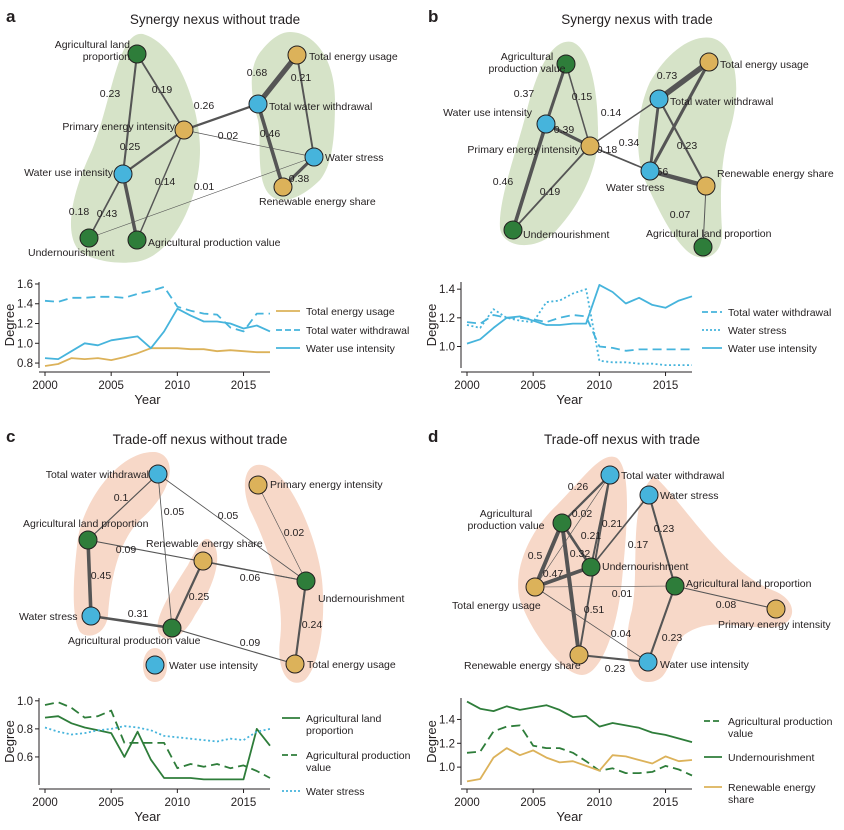 Image resolution: width=844 pixels, height=830 pixels. Describe the element at coordinates (97, 475) in the screenshot. I see `node-label-tot_water: Total water withdrawal` at that location.